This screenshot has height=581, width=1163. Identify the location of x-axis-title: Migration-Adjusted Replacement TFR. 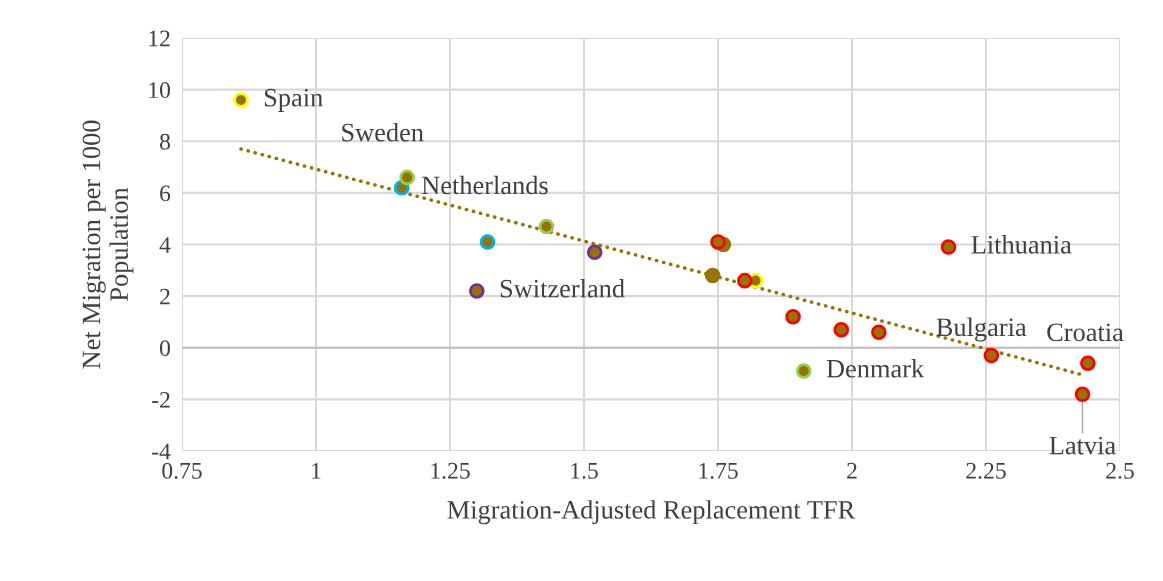
(651, 512).